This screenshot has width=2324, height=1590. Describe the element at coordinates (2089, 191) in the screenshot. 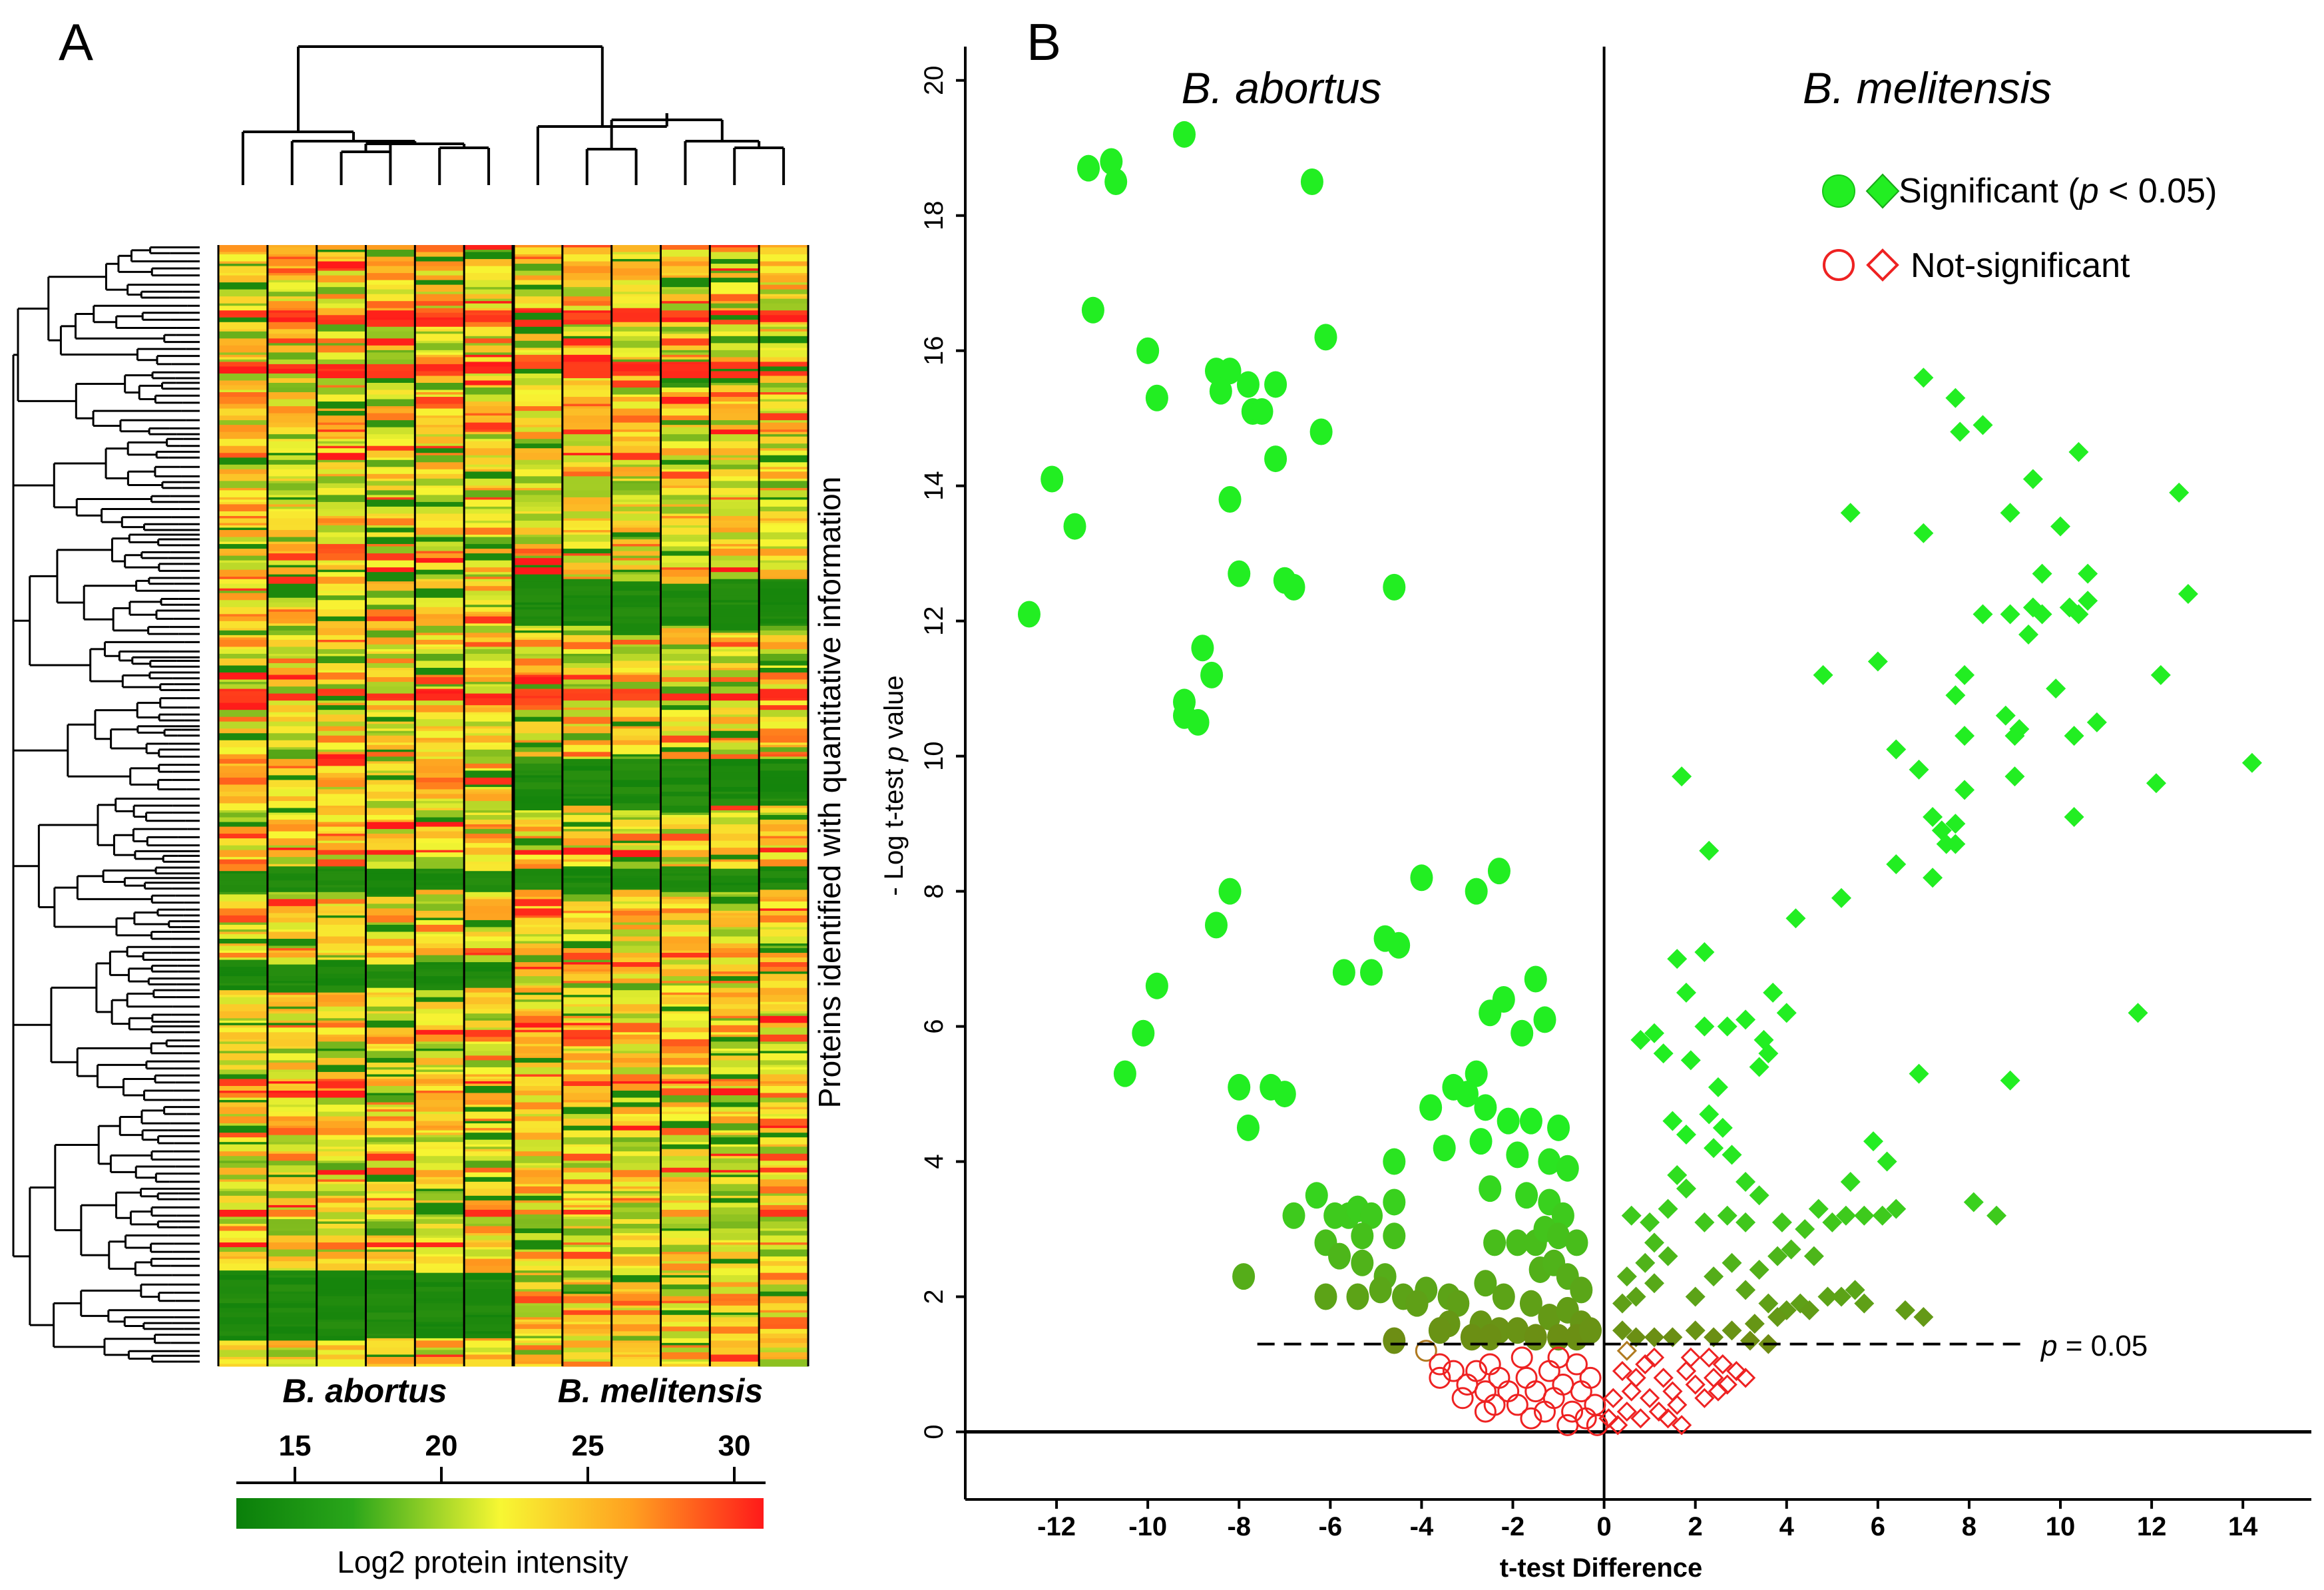

I see `legend-significant-p: p` at that location.